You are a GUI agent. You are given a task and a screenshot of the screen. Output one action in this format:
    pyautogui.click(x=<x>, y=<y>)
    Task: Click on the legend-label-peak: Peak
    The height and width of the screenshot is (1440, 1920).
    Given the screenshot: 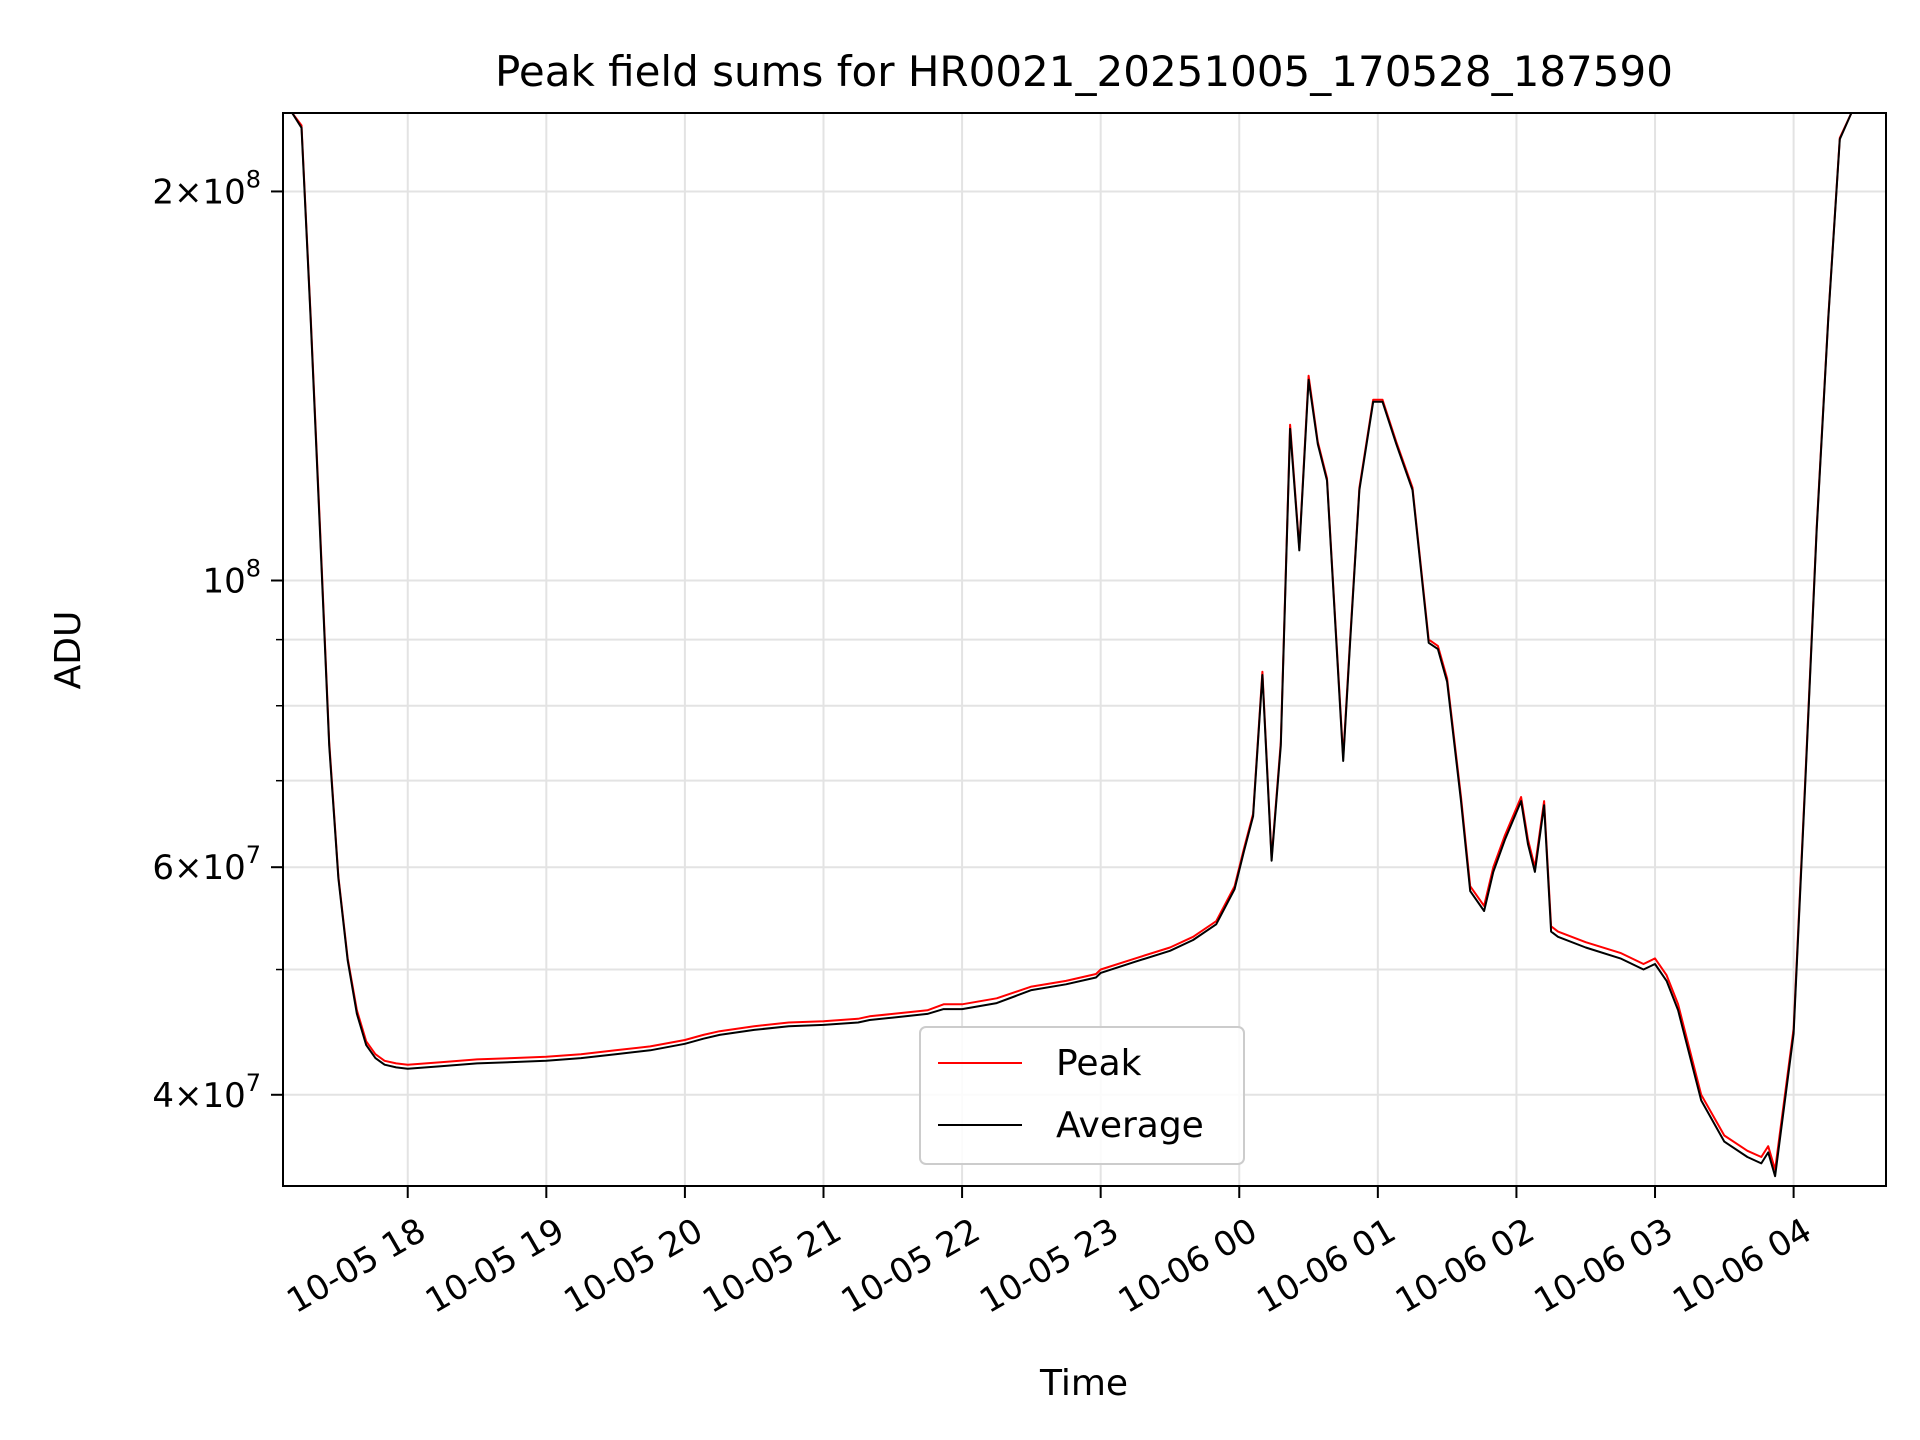 What is the action you would take?
    pyautogui.click(x=1099, y=1063)
    